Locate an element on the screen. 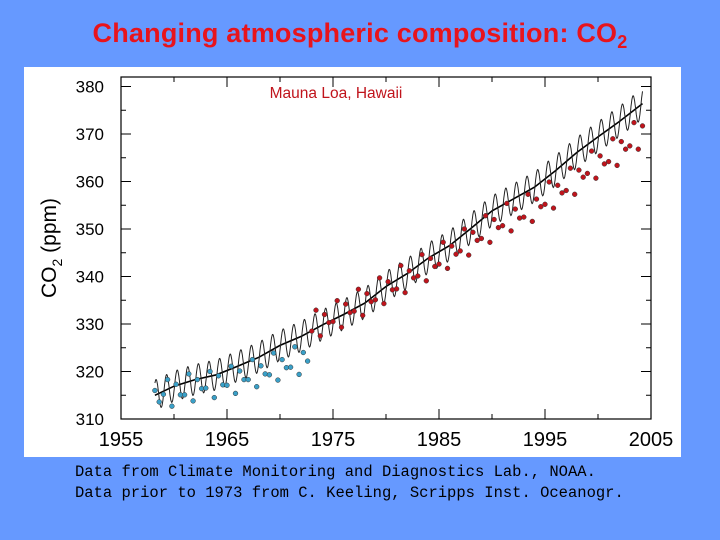  site-label: Mauna Loa, Hawaii is located at coordinates (336, 93).